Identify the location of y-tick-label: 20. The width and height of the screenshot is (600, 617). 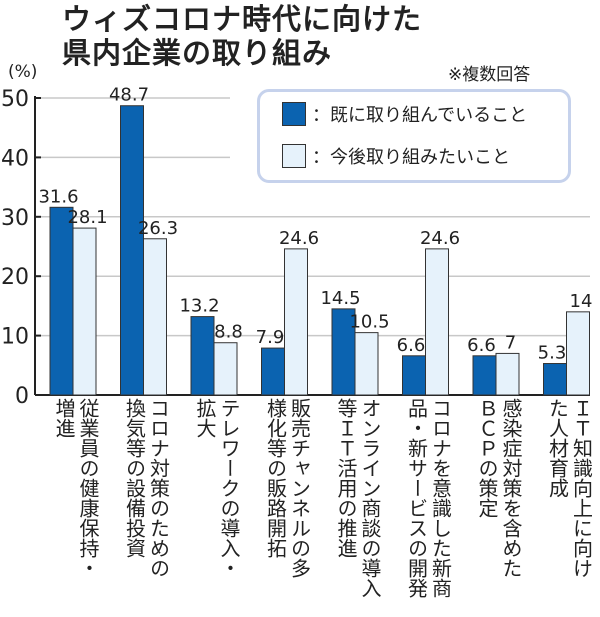
(15, 277).